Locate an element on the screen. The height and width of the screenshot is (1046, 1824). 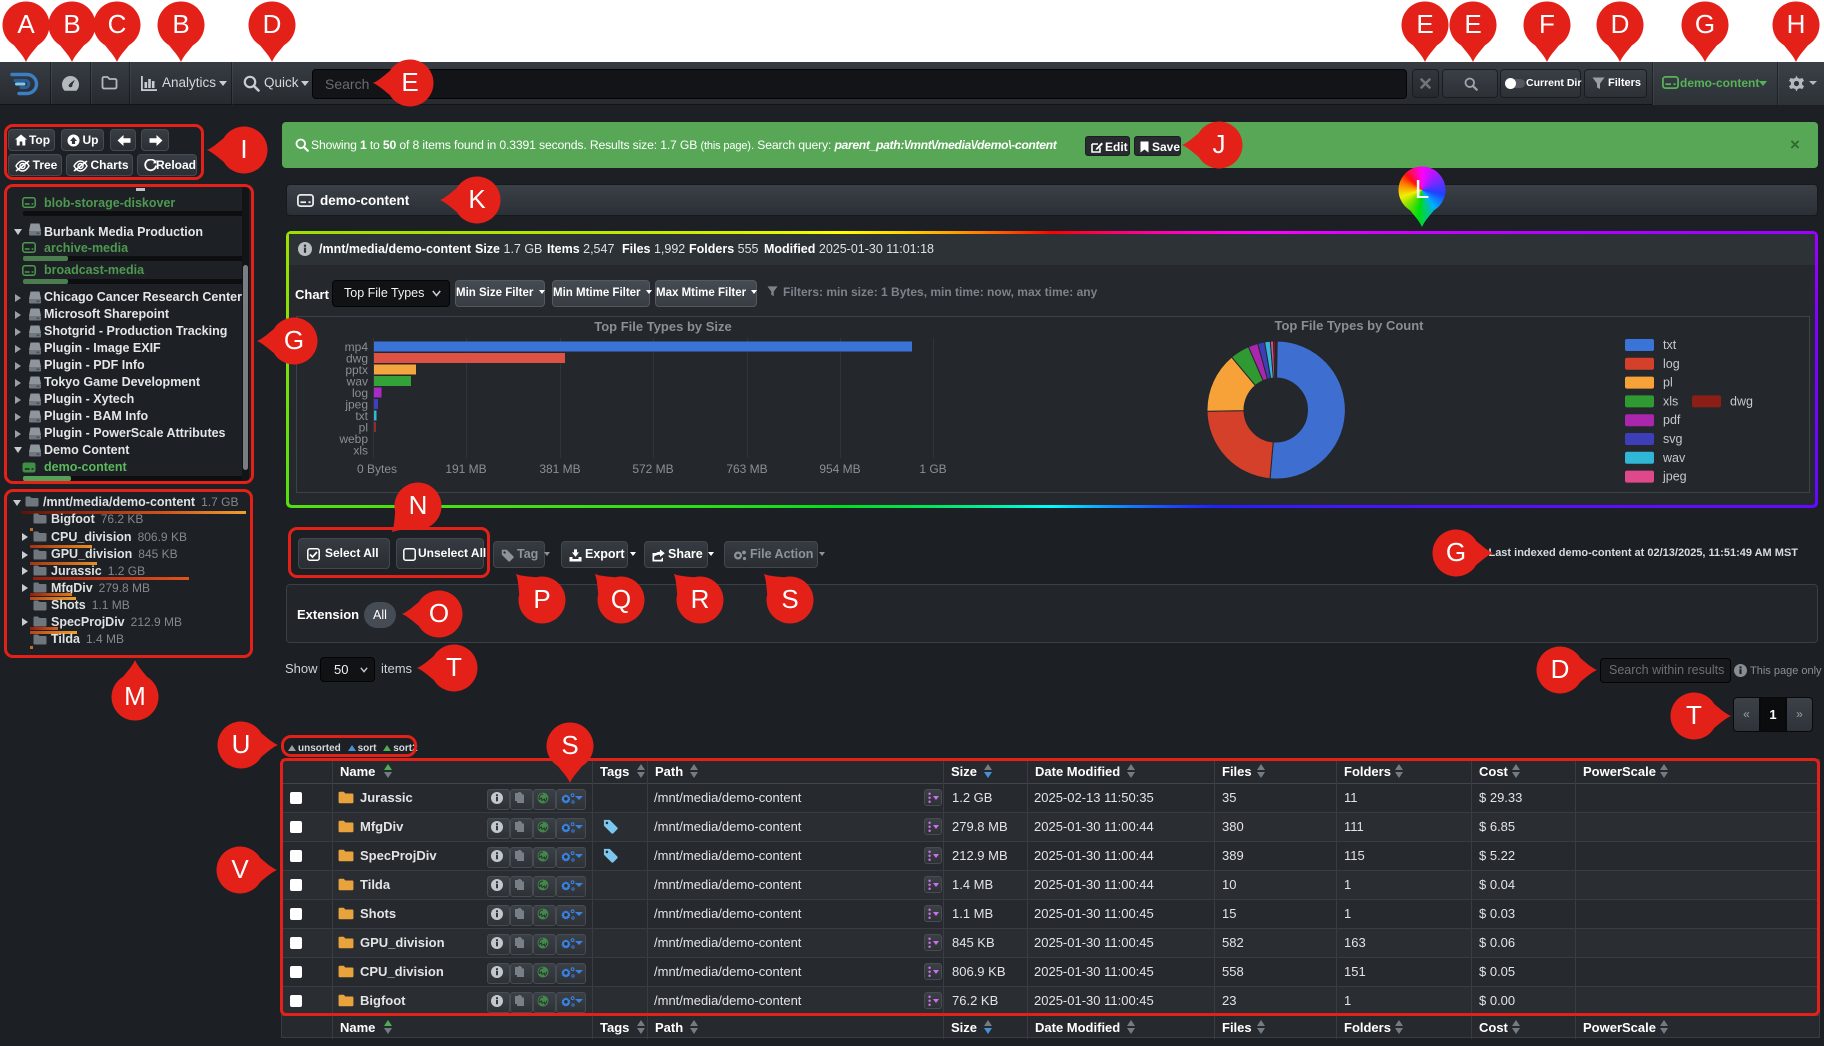
svg-text: mp4 is located at coordinates (357, 347).